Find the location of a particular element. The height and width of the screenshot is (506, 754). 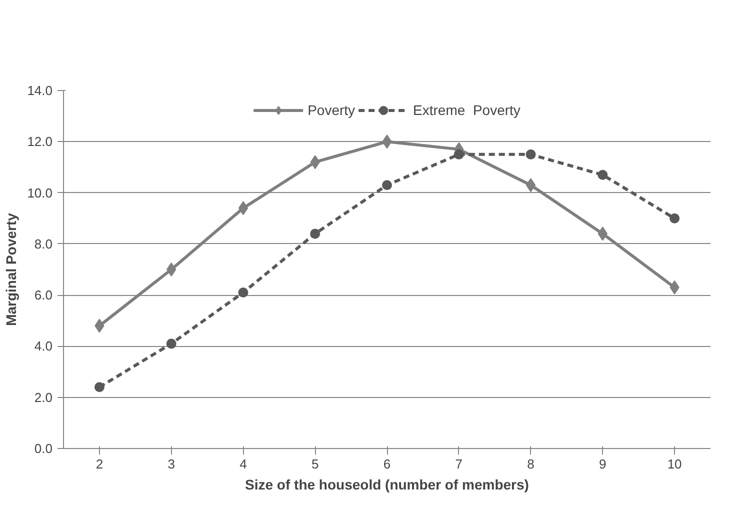

x-tick-label: 6 is located at coordinates (387, 464).